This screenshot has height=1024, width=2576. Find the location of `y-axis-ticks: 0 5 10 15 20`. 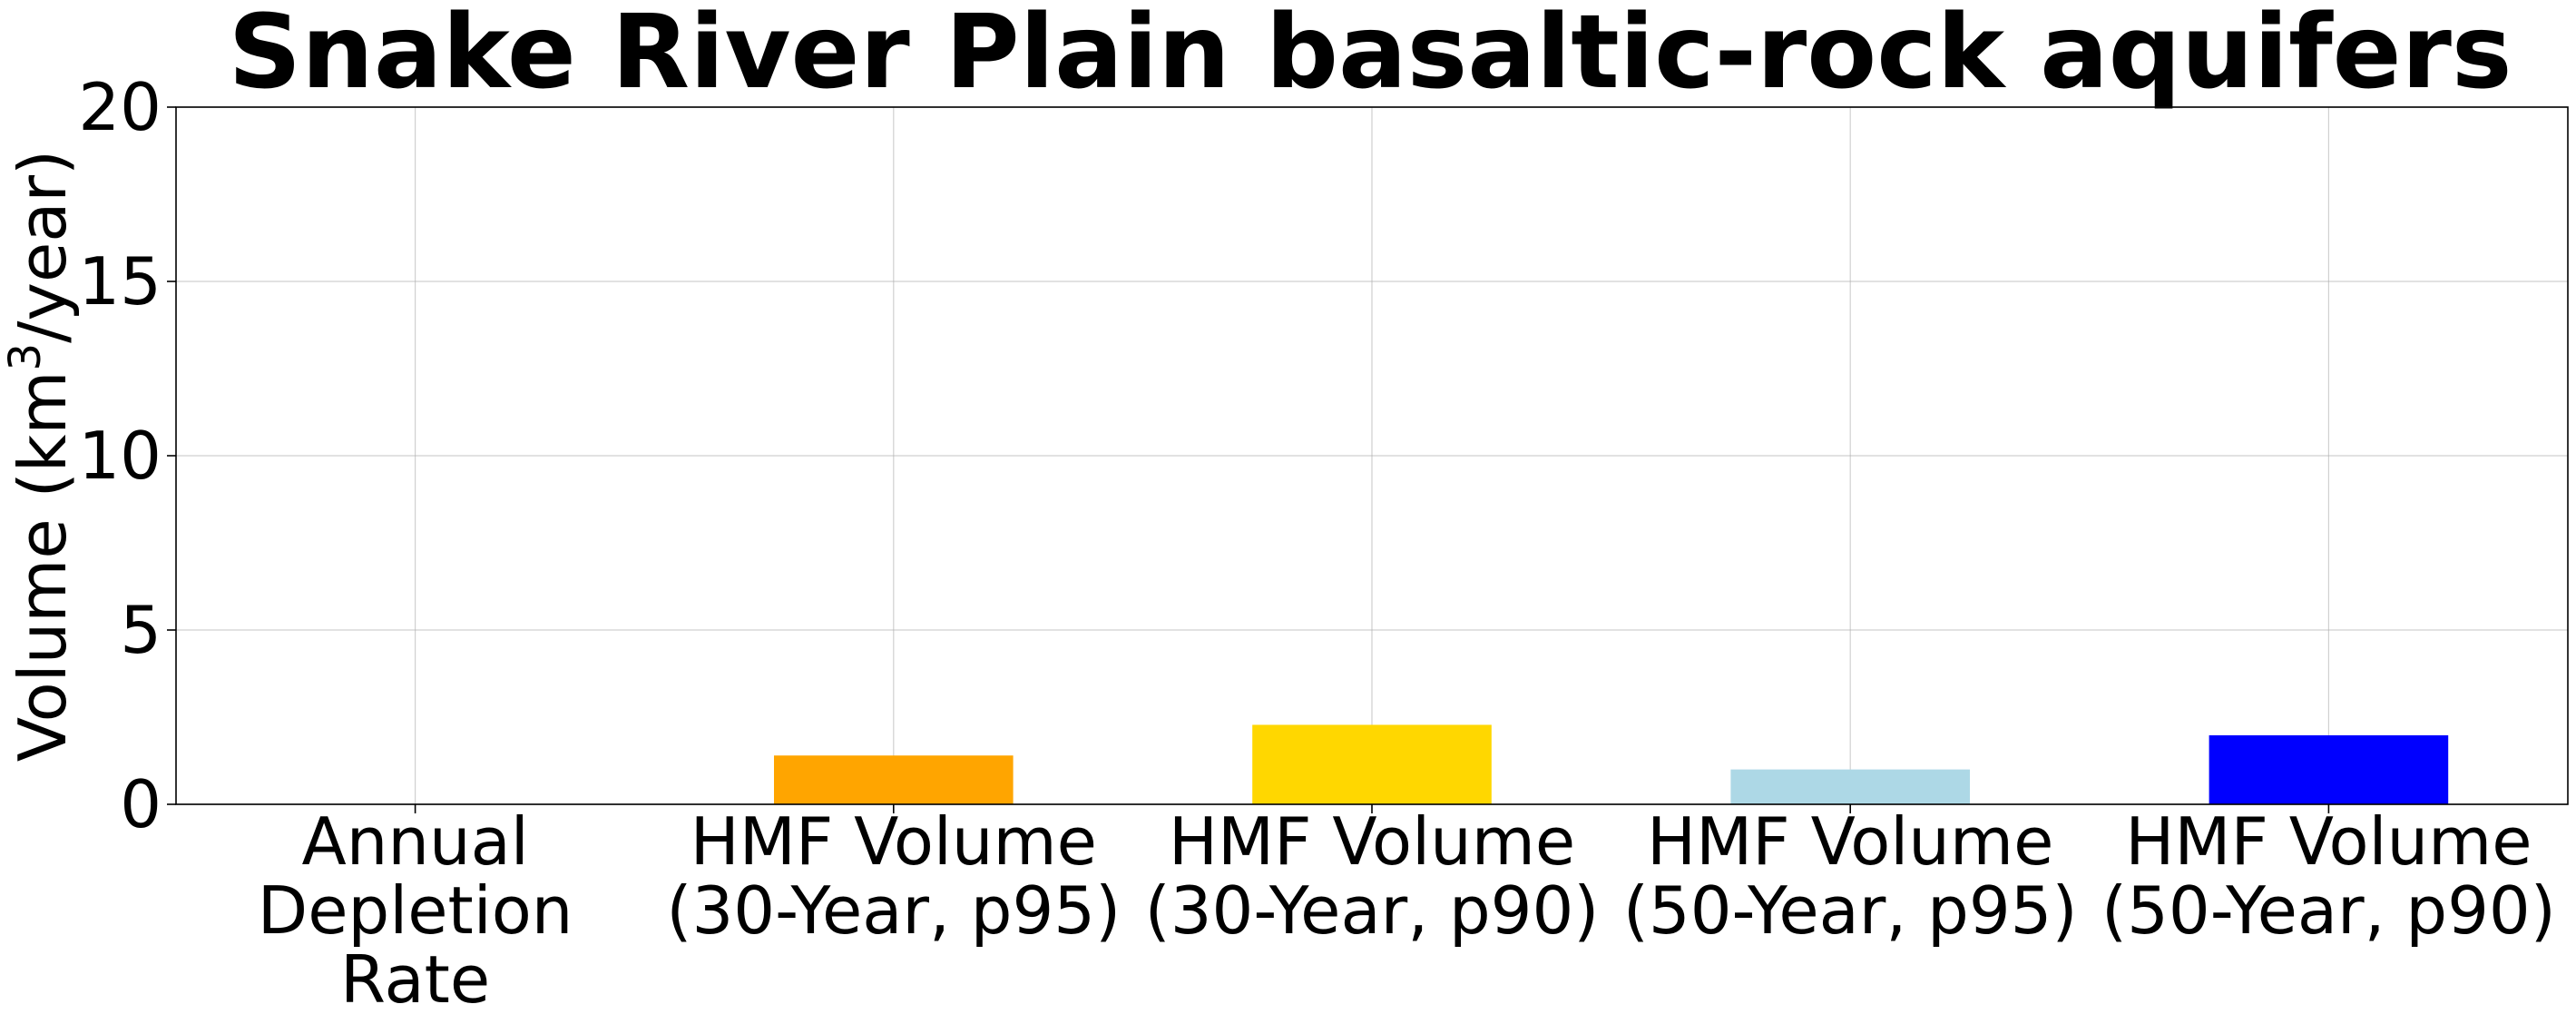

y-axis-ticks: 0 5 10 15 20 is located at coordinates (127, 455).